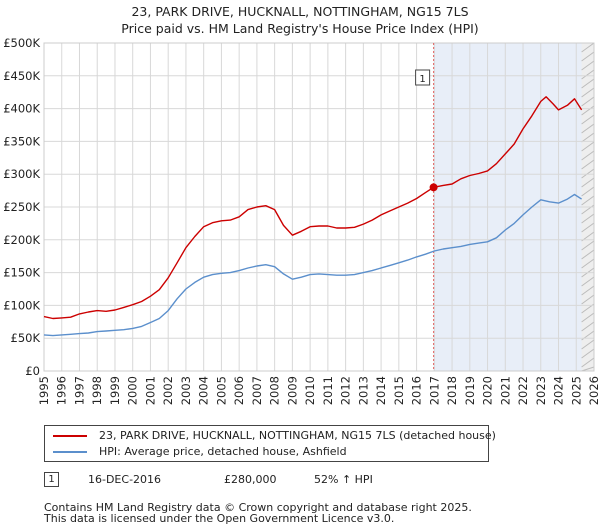  Describe the element at coordinates (559, 390) in the screenshot. I see `x-tick-label: 2024` at that location.